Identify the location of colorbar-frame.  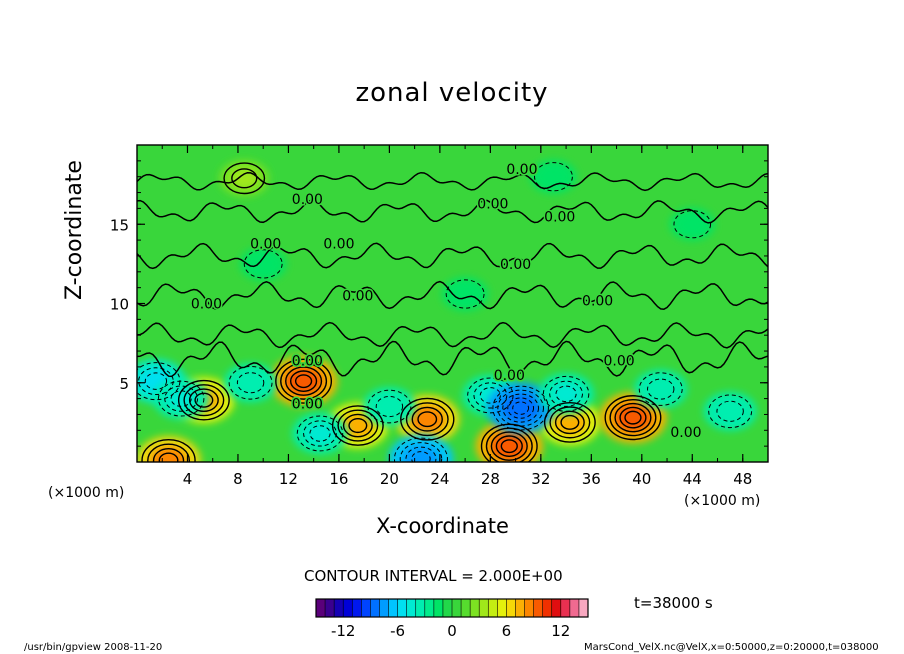
(452, 608).